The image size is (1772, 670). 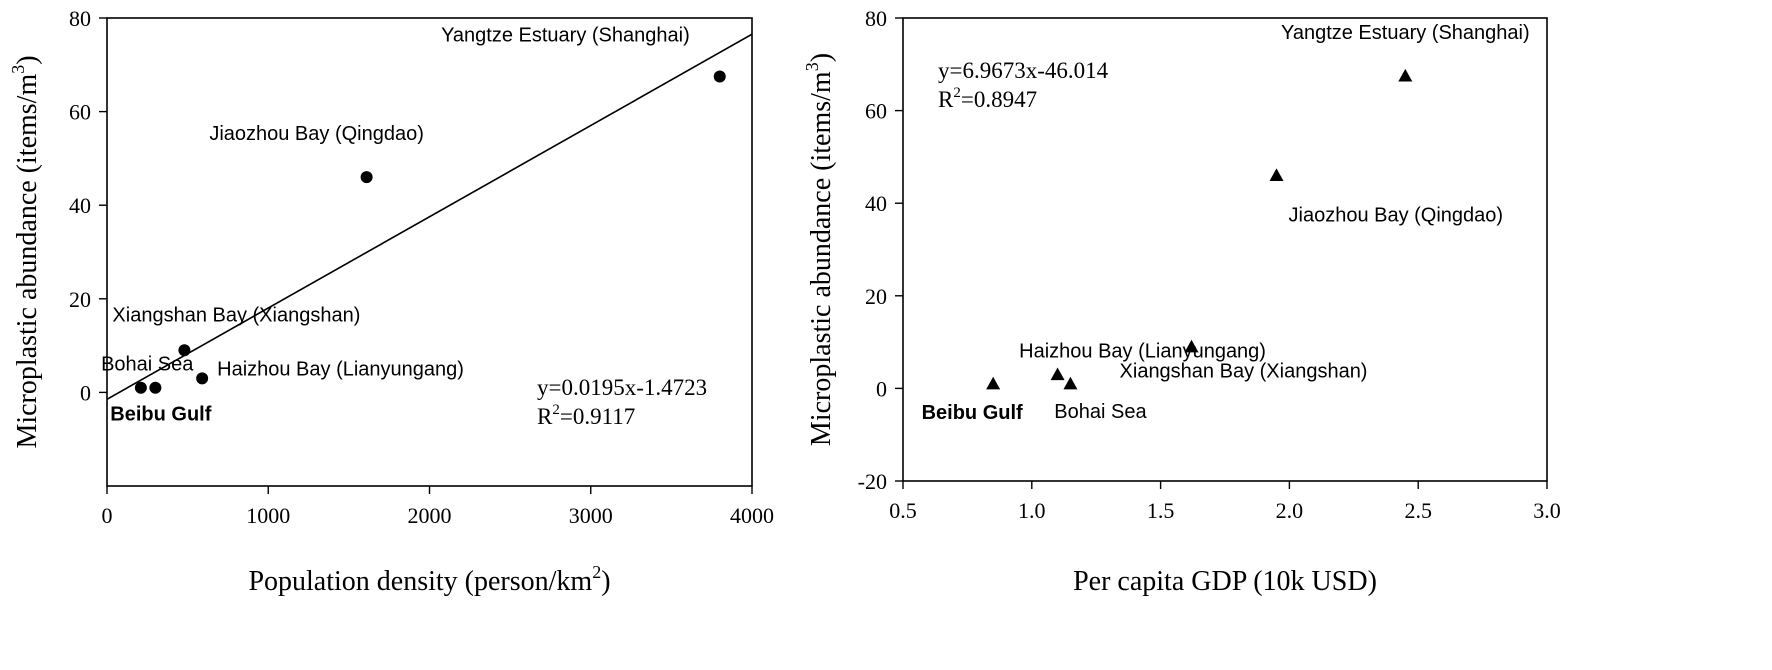 I want to click on y-tick-label: -20, so click(x=872, y=481).